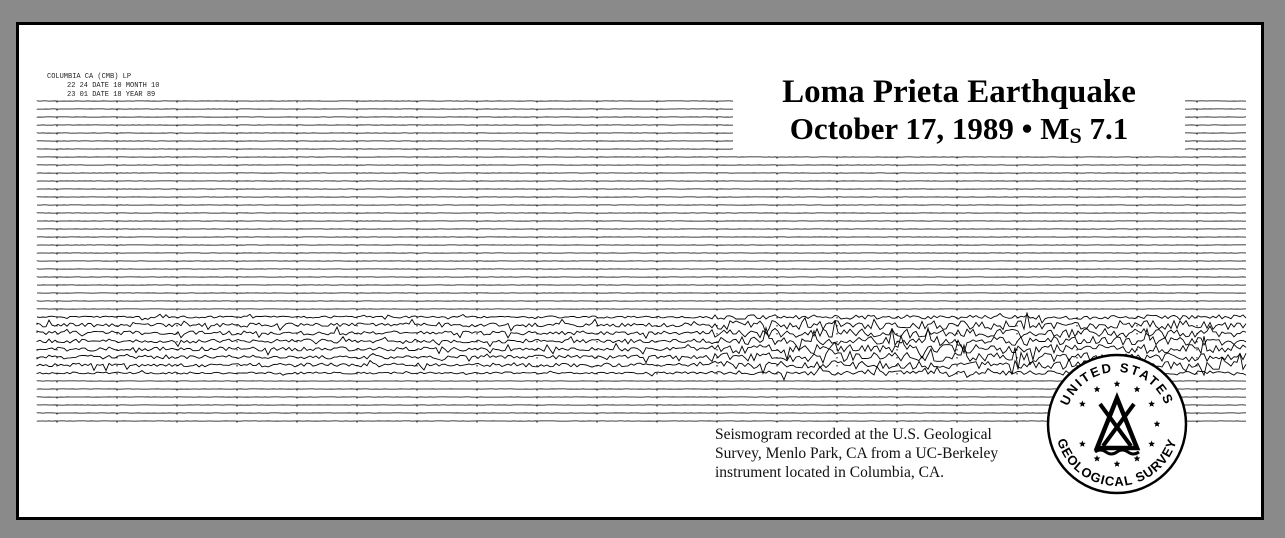 The width and height of the screenshot is (1285, 538). What do you see at coordinates (1109, 128) in the screenshot?
I see `magnitude-value: 7.1` at bounding box center [1109, 128].